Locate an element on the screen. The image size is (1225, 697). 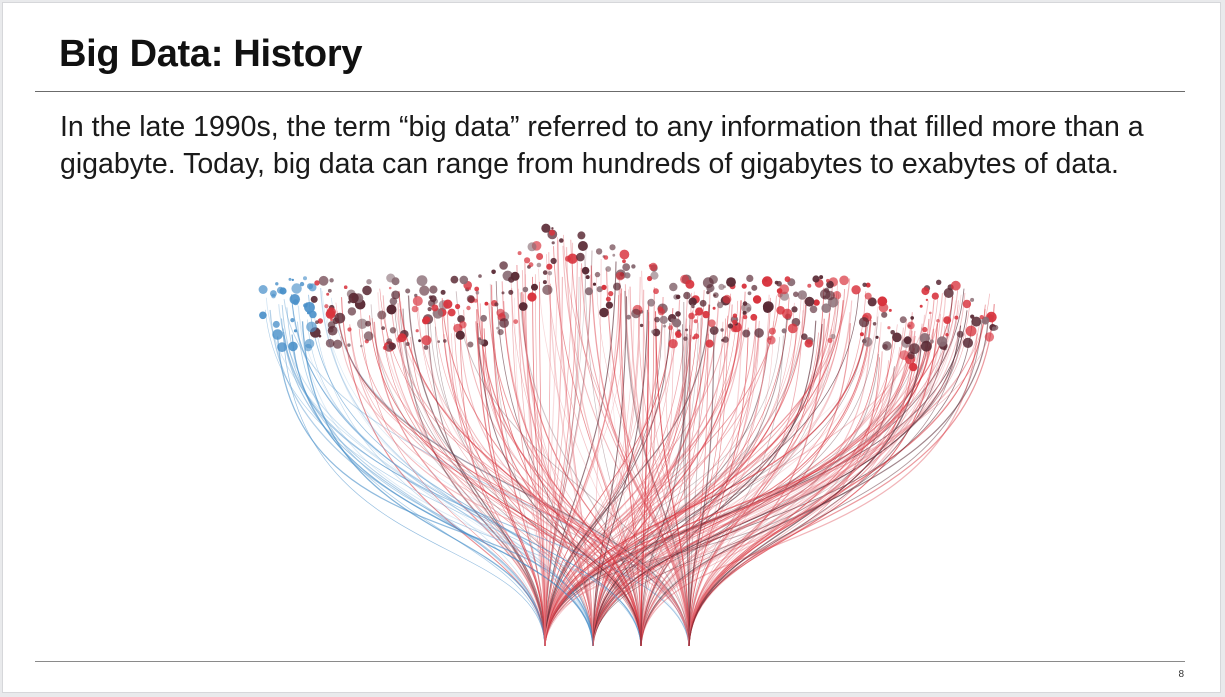
bundle-dots is located at coordinates (628, 297).